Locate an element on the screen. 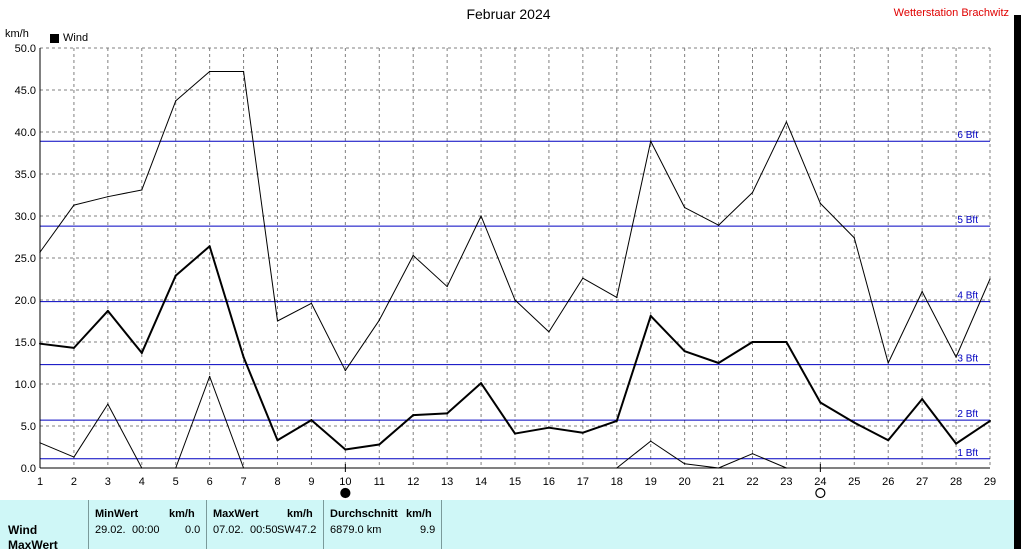 The width and height of the screenshot is (1021, 552). stats-avg-distance: 6879.0 km is located at coordinates (356, 530).